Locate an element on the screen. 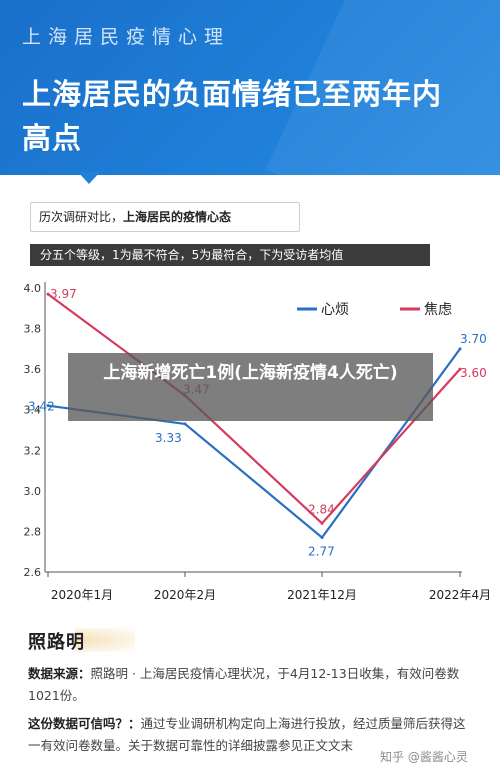 This screenshot has width=500, height=777. x-tick-label: 2021年12月 is located at coordinates (322, 595).